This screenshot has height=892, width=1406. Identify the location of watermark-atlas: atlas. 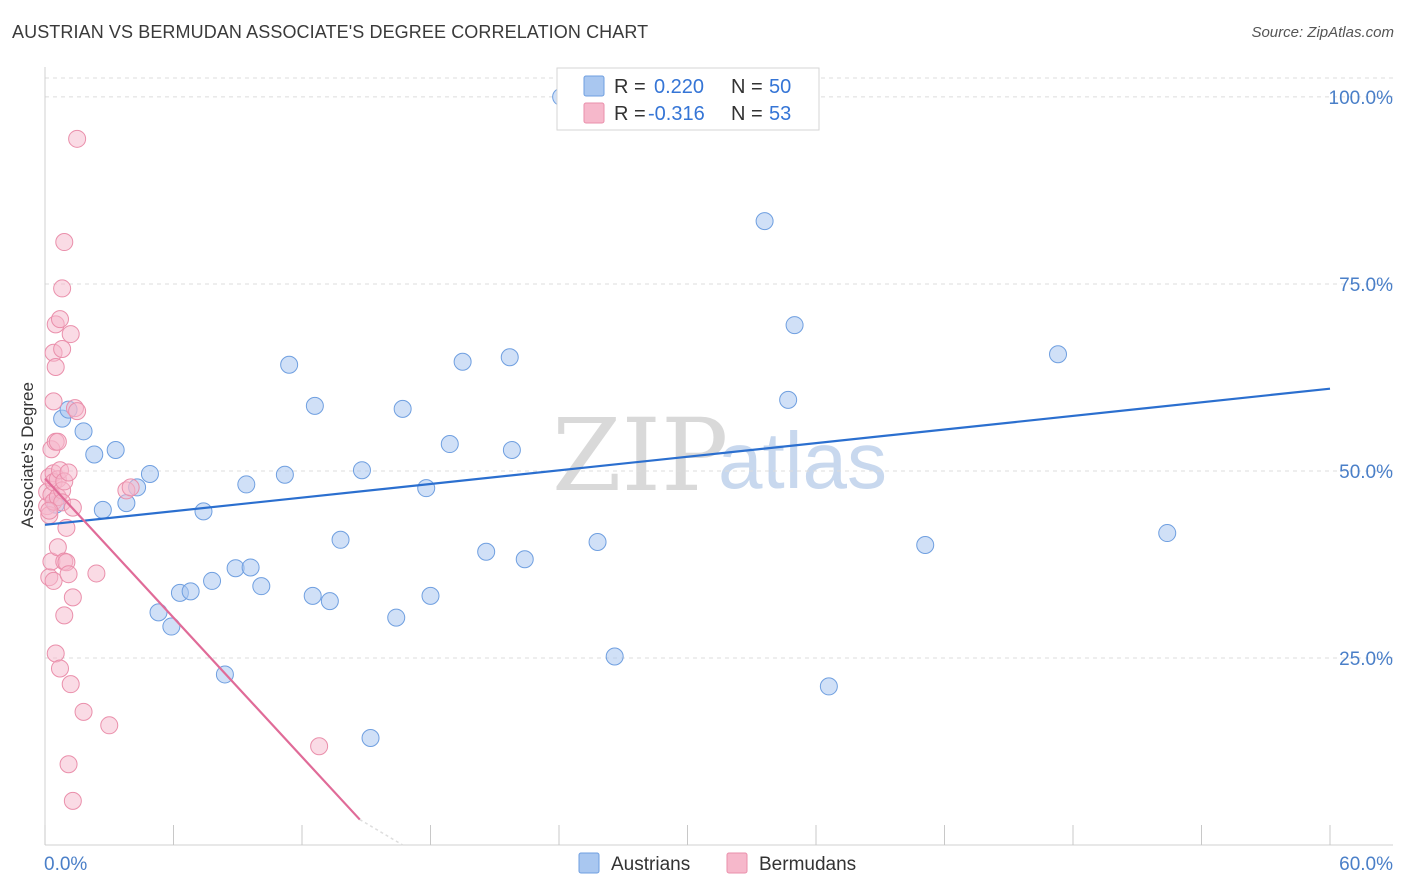
(802, 460).